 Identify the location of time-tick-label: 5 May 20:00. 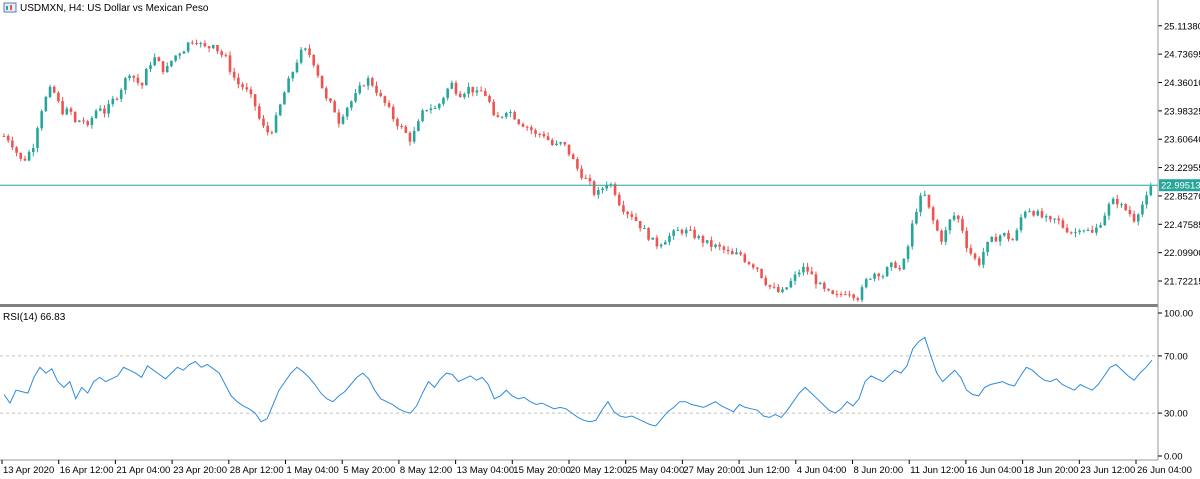
(369, 470).